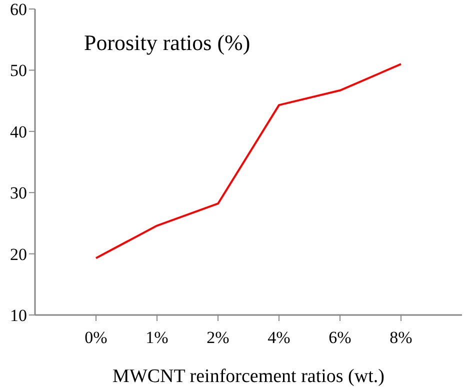 This screenshot has height=387, width=464. Describe the element at coordinates (18, 132) in the screenshot. I see `y-tick-label: 40` at that location.